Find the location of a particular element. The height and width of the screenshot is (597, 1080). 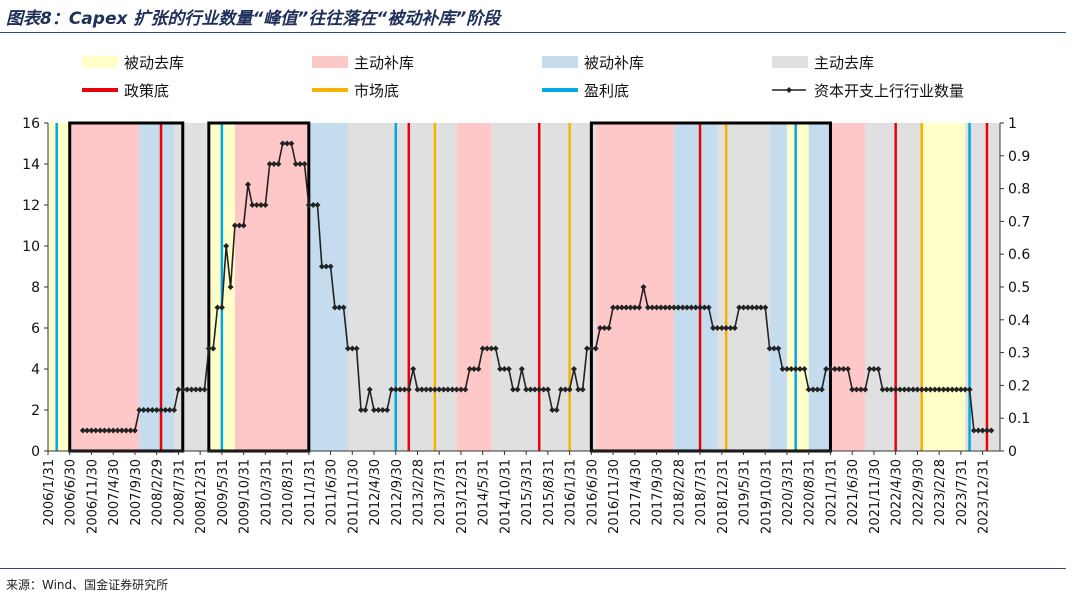

legend-label: 市场底 is located at coordinates (376, 91).